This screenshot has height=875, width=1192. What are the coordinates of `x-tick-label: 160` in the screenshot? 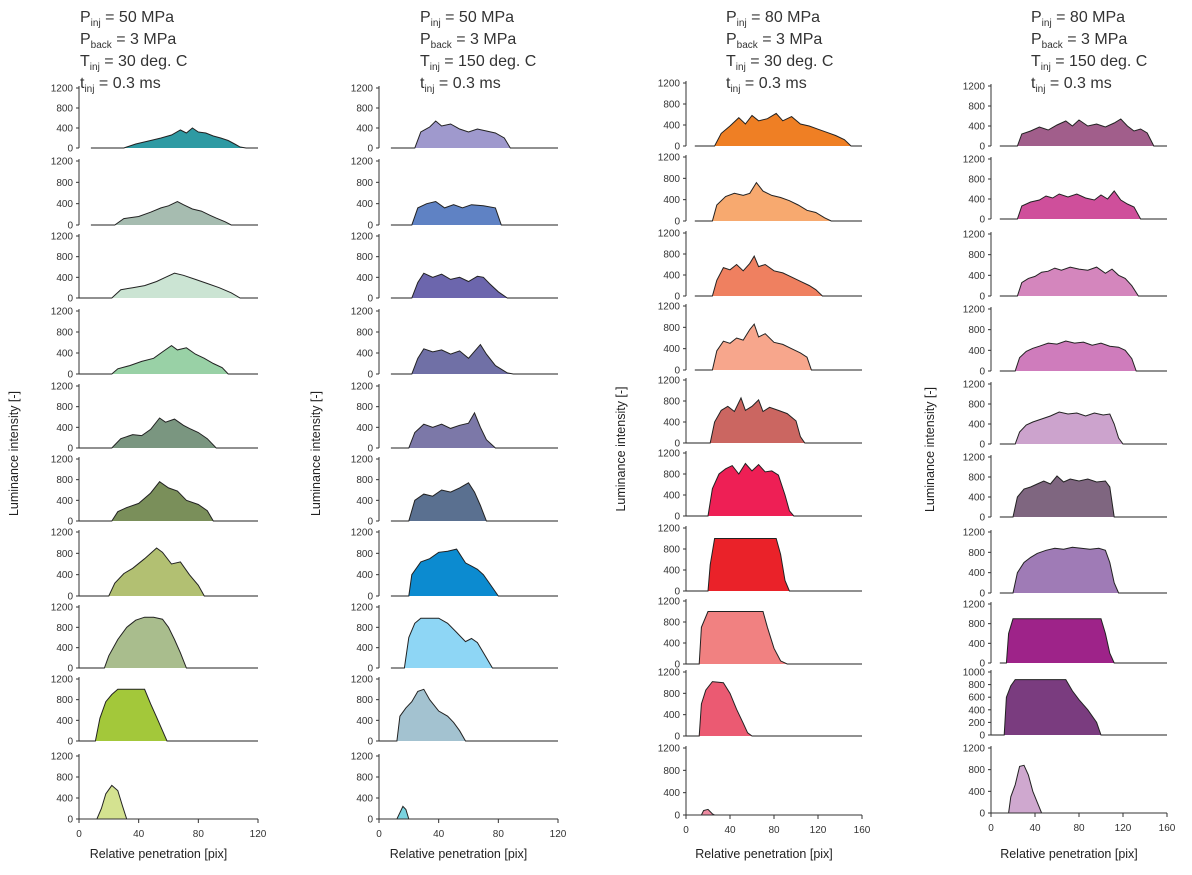 It's located at (1167, 828).